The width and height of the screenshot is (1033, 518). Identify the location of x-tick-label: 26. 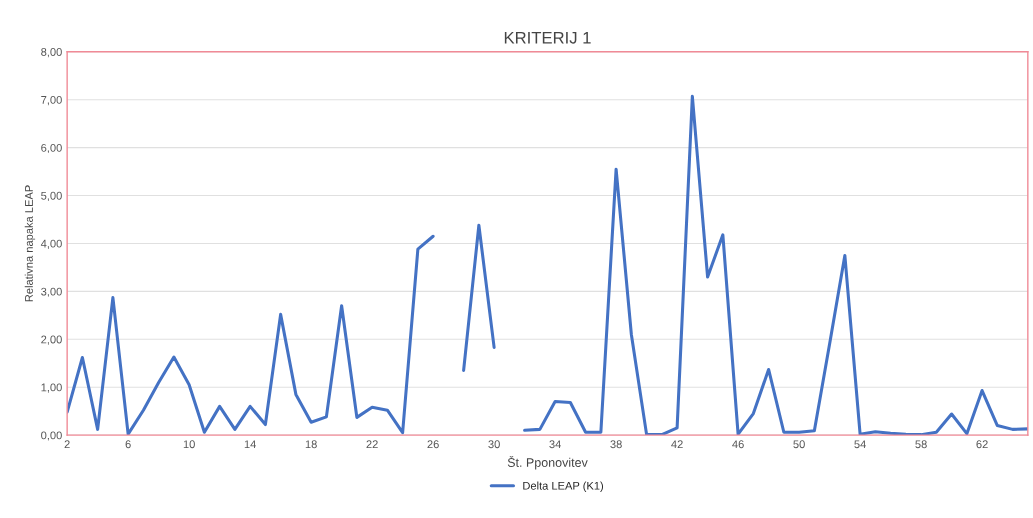
(433, 444).